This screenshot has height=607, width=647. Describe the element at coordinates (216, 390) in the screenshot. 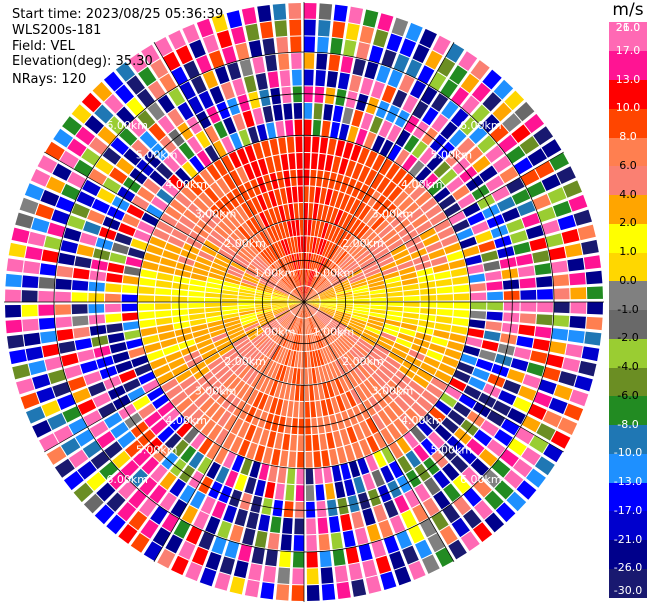

I see `range-ring-label: 3.00km` at that location.